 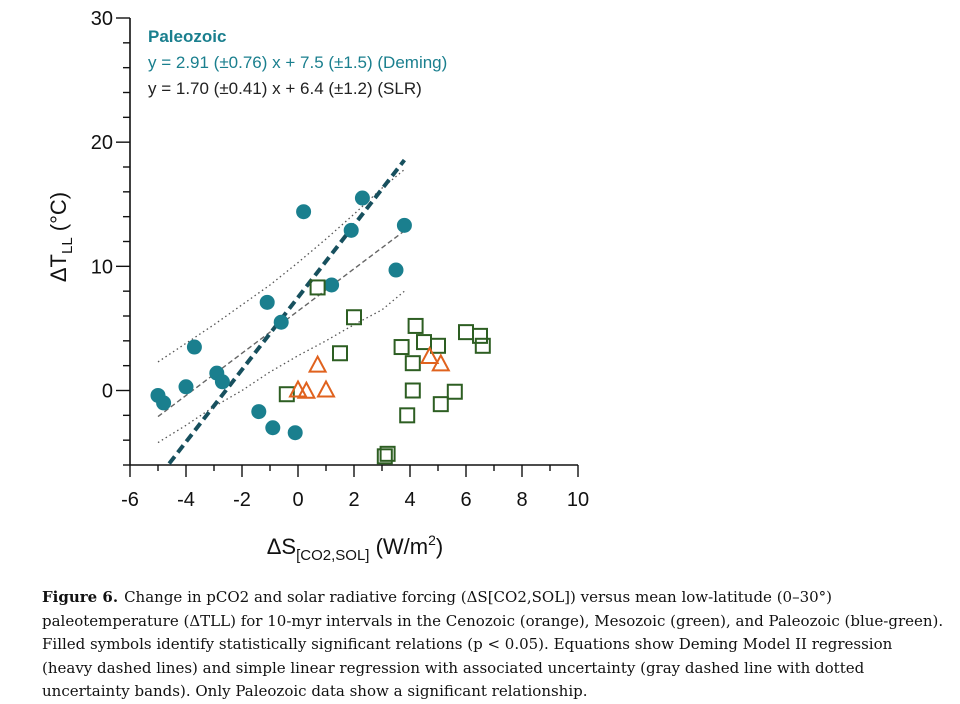 I want to click on uncertainty-bands, so click(x=281, y=306).